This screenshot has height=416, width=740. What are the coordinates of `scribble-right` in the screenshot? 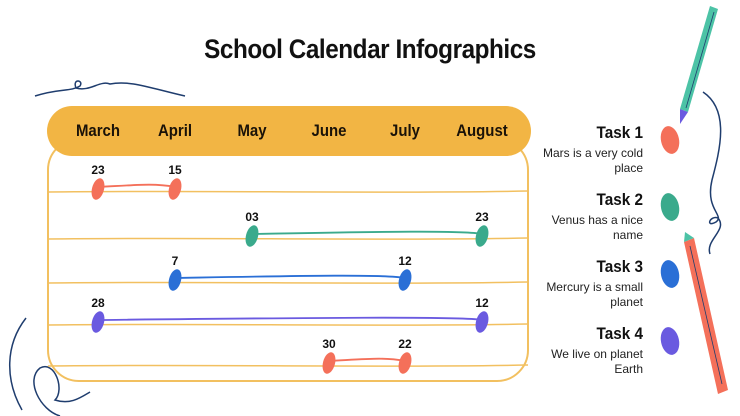 It's located at (712, 173).